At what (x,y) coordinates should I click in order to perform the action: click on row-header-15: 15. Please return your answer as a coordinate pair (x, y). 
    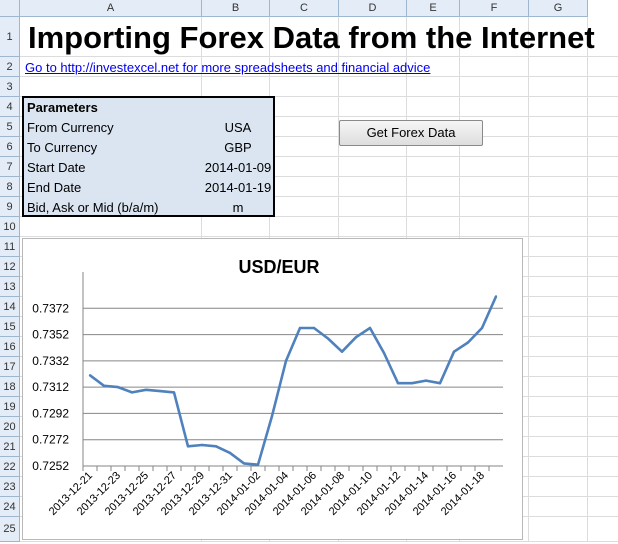
    Looking at the image, I should click on (10, 327).